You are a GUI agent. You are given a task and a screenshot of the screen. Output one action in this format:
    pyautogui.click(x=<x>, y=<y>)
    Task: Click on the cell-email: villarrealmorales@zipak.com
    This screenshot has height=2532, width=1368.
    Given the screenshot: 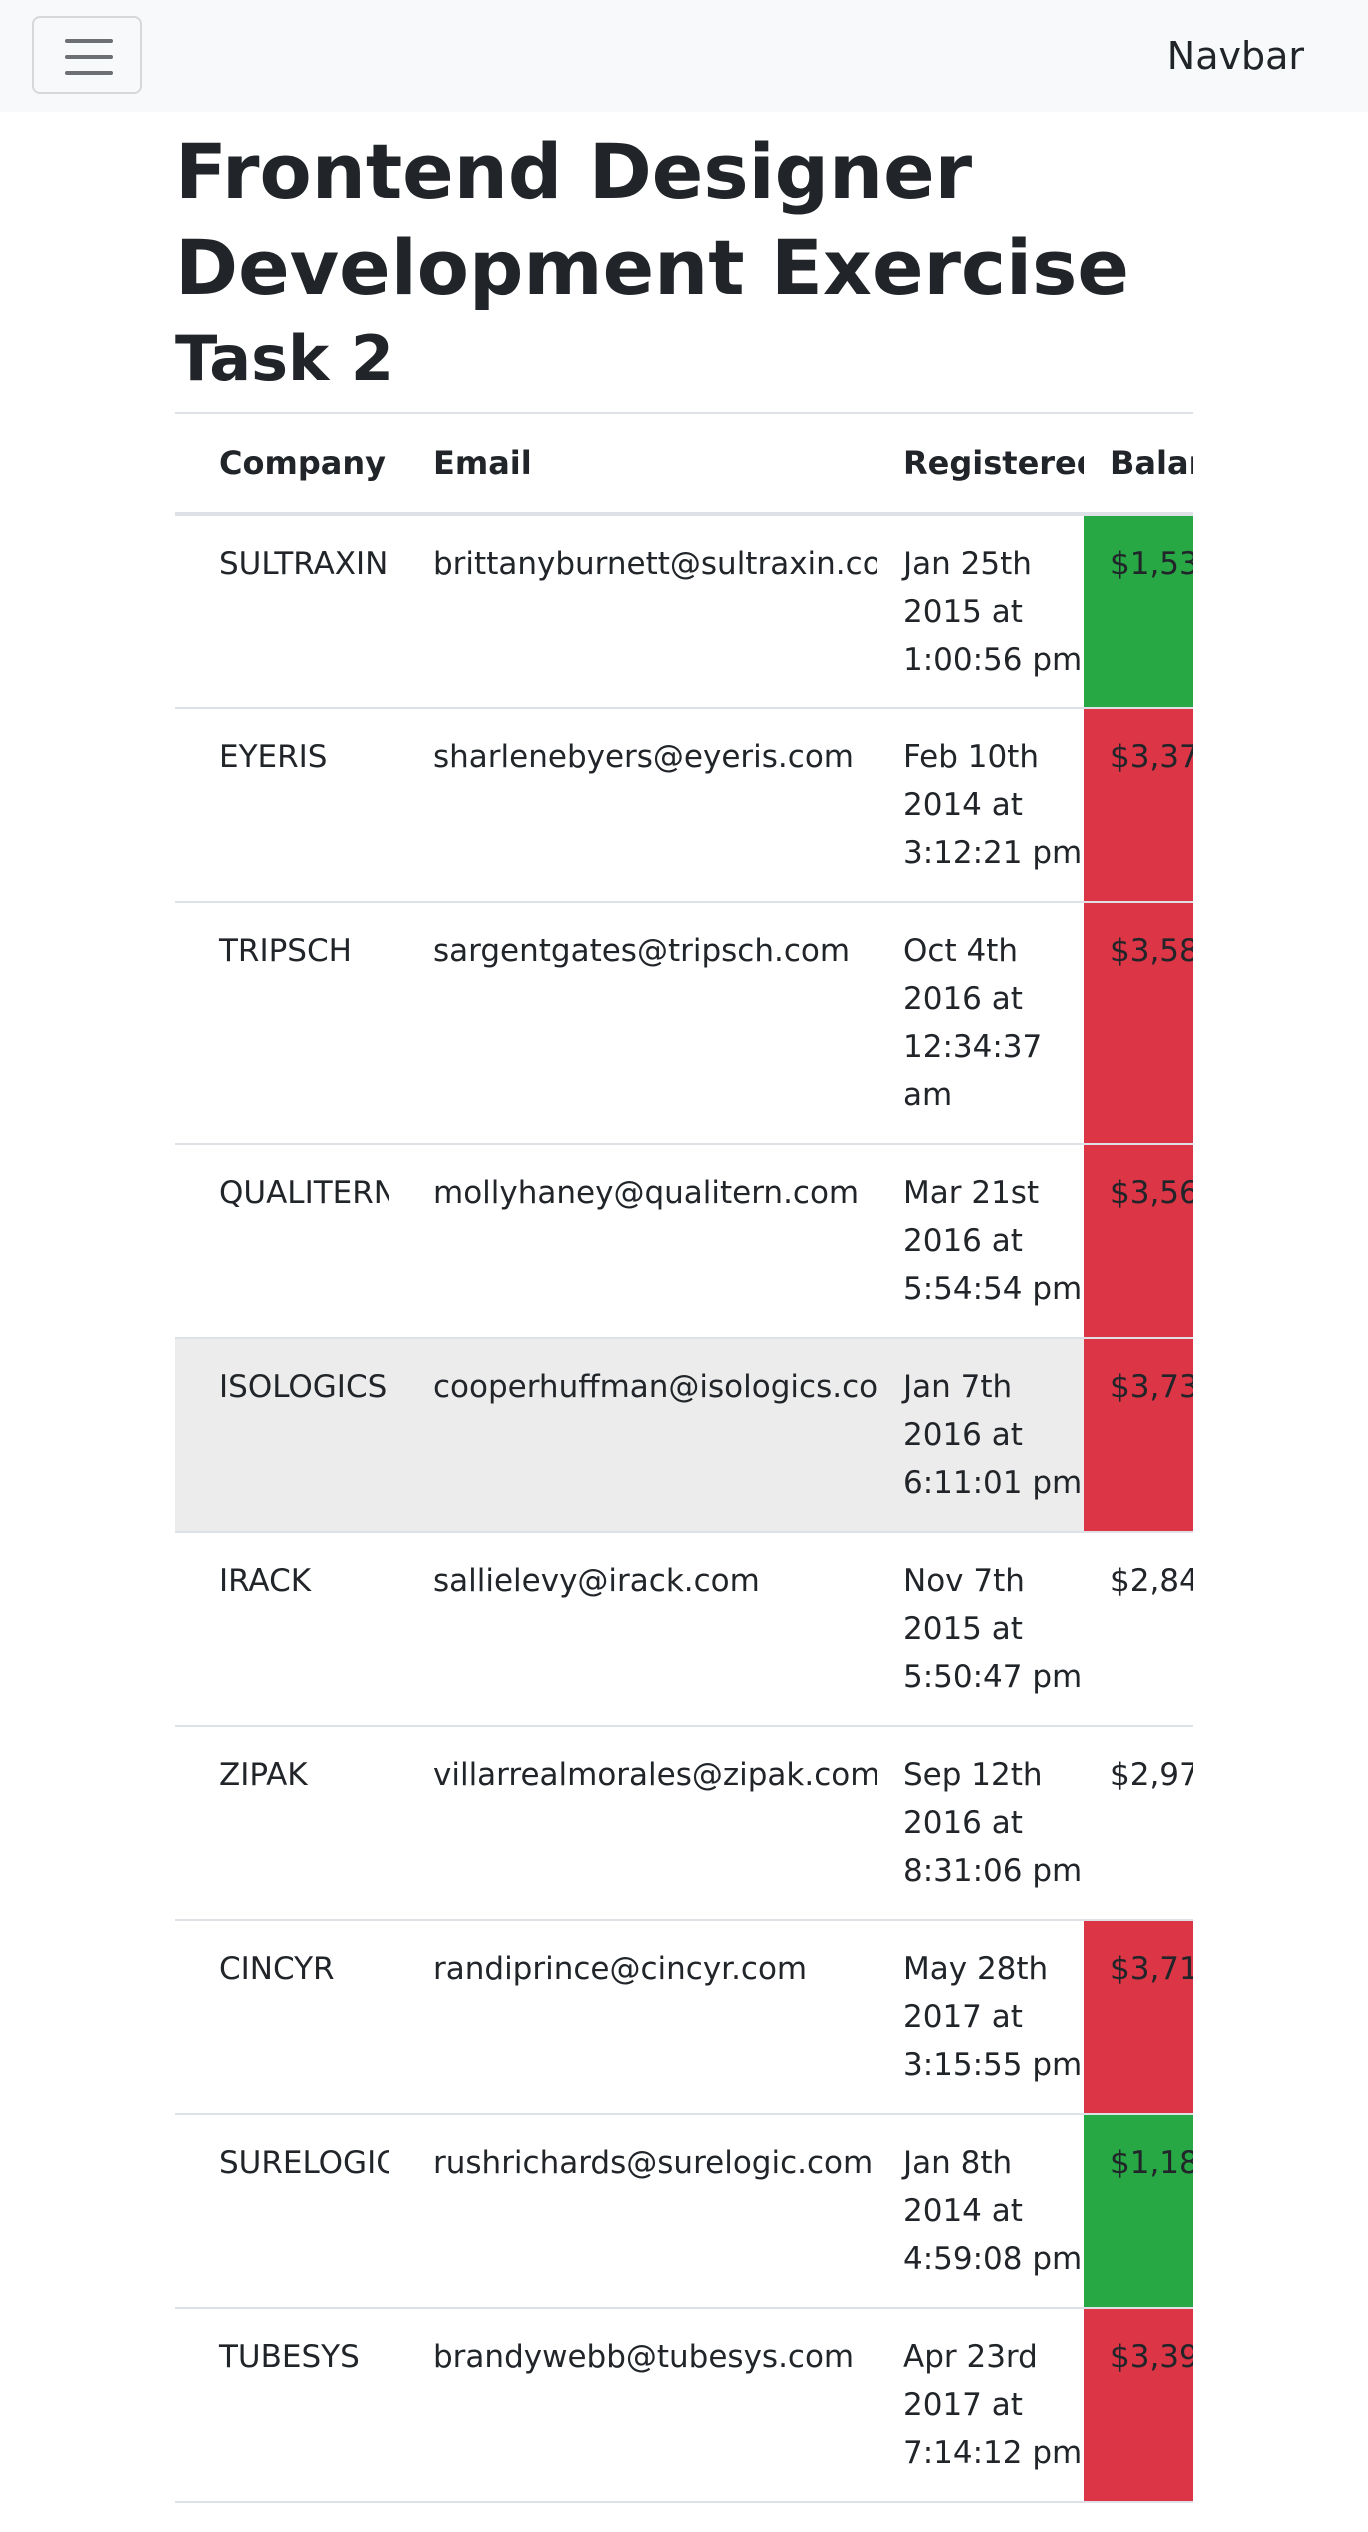 What is the action you would take?
    pyautogui.click(x=633, y=1823)
    